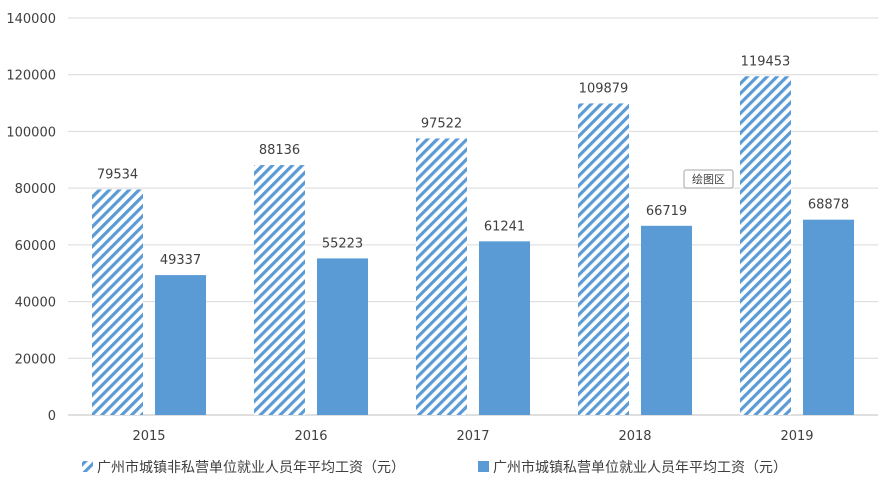  What do you see at coordinates (279, 290) in the screenshot?
I see `bar-nonprivate-2016` at bounding box center [279, 290].